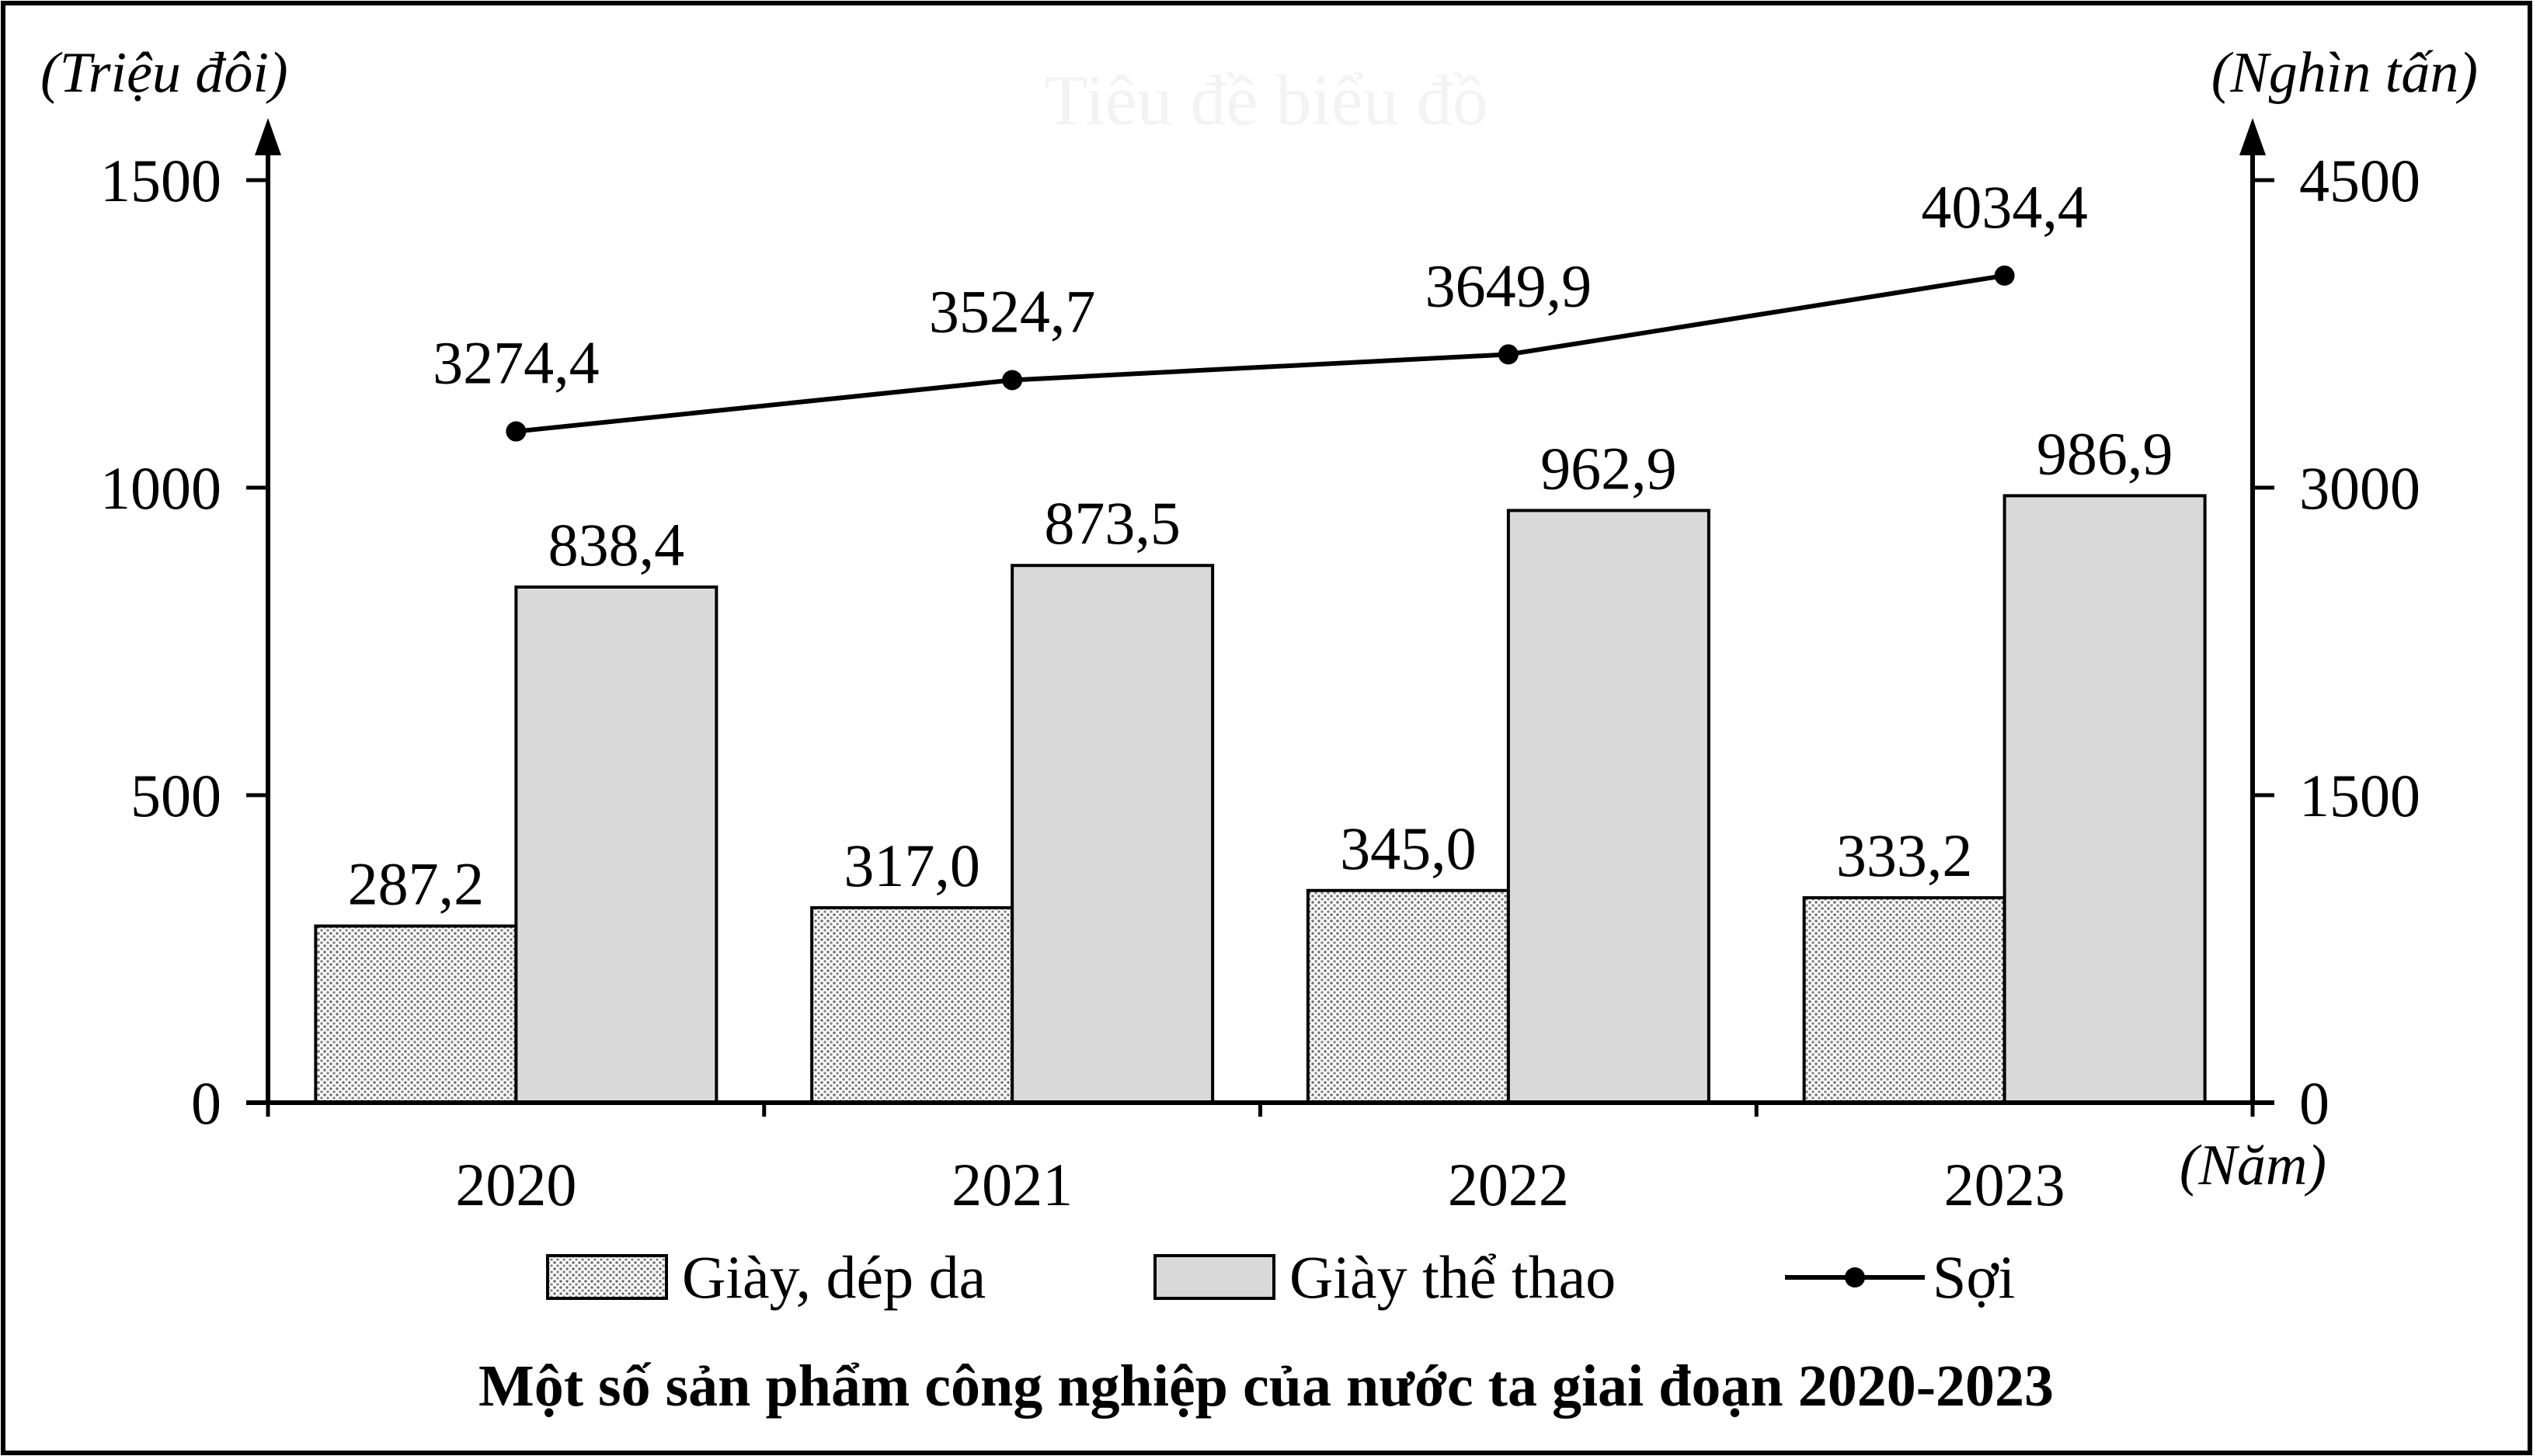  Describe the element at coordinates (607, 1277) in the screenshot. I see `legend-swatch-giay-dep-da` at that location.